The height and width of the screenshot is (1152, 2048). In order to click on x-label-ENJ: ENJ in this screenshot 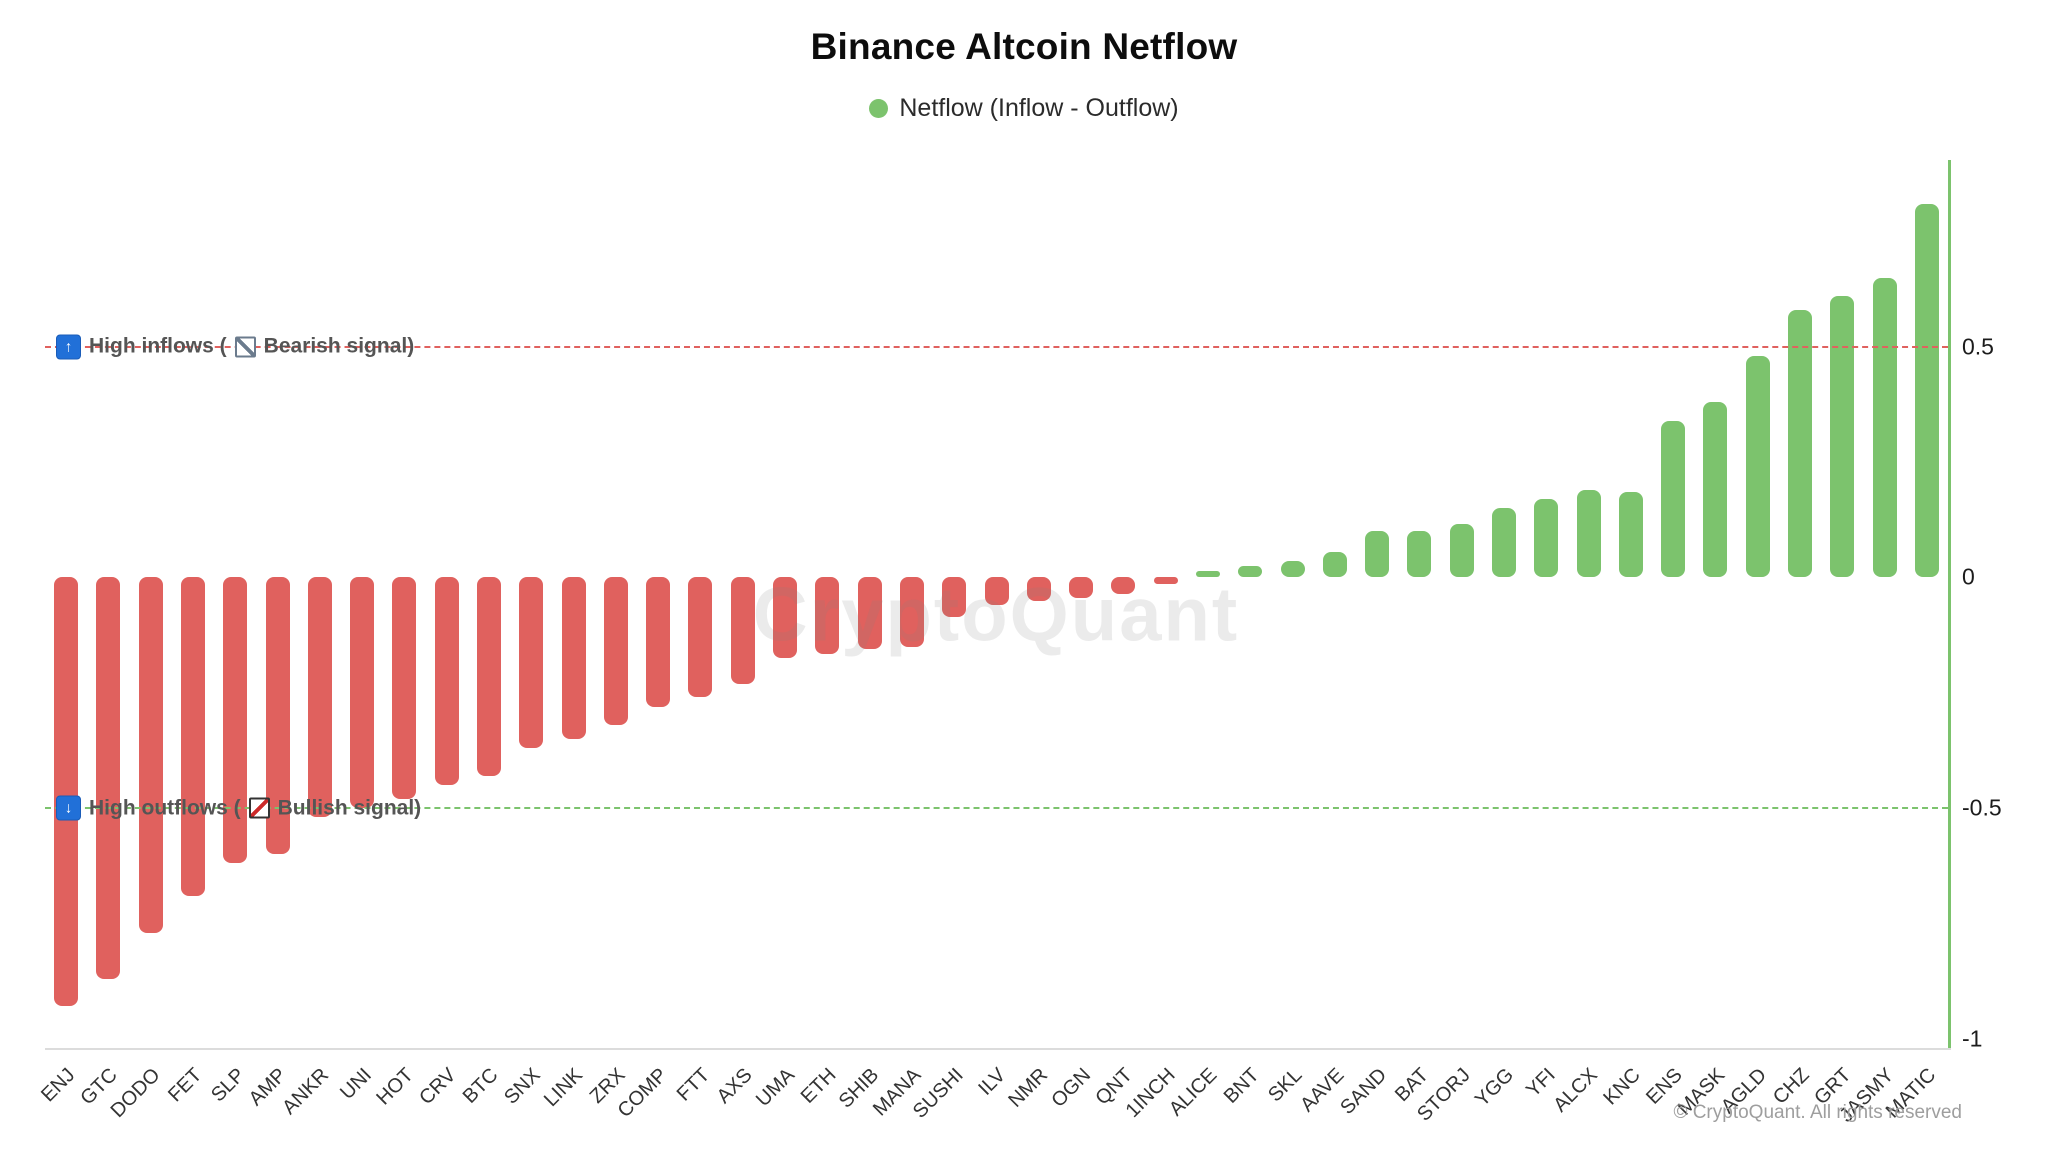, I will do `click(58, 1085)`.